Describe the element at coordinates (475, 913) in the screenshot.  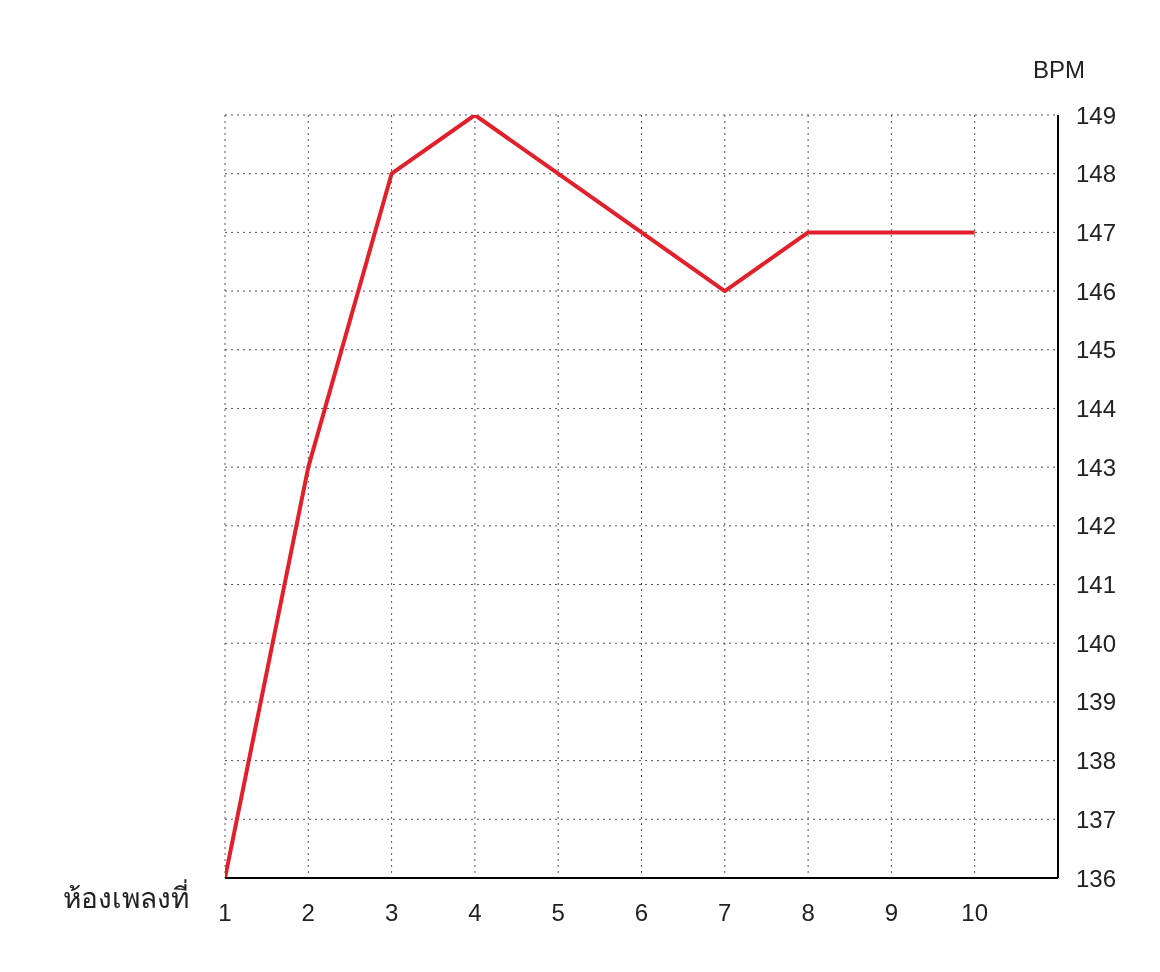
I see `x-tick-label: 4` at that location.